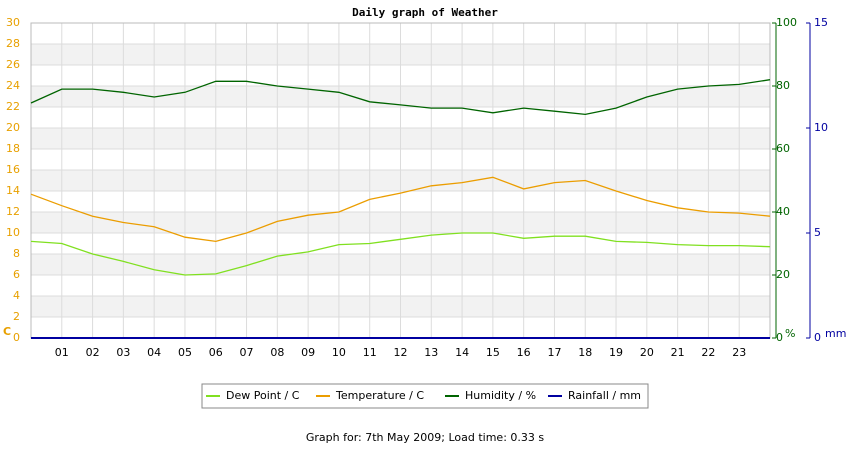  I want to click on y-tick-label: 26, so click(13, 64).